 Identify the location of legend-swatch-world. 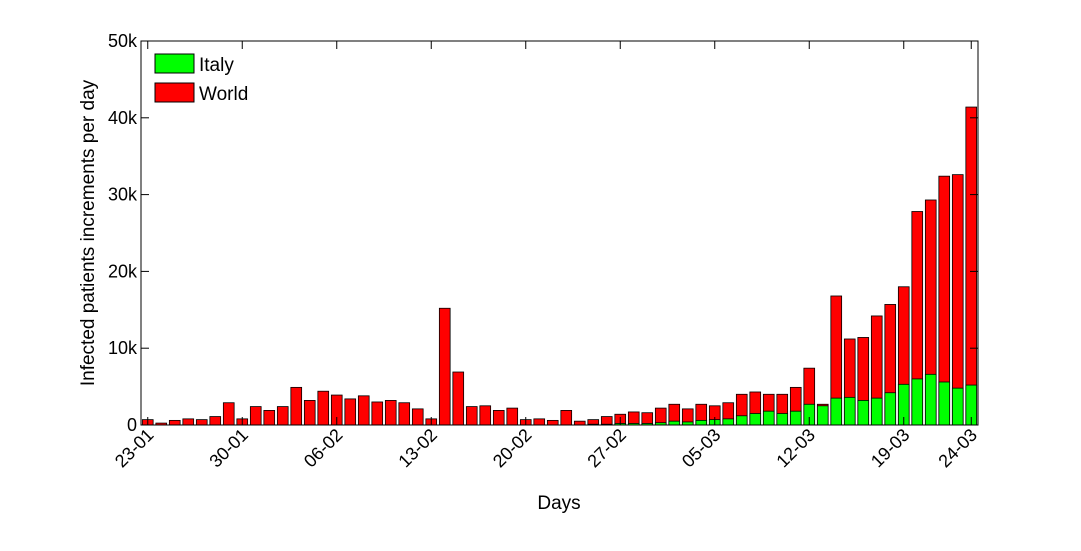
(174, 92).